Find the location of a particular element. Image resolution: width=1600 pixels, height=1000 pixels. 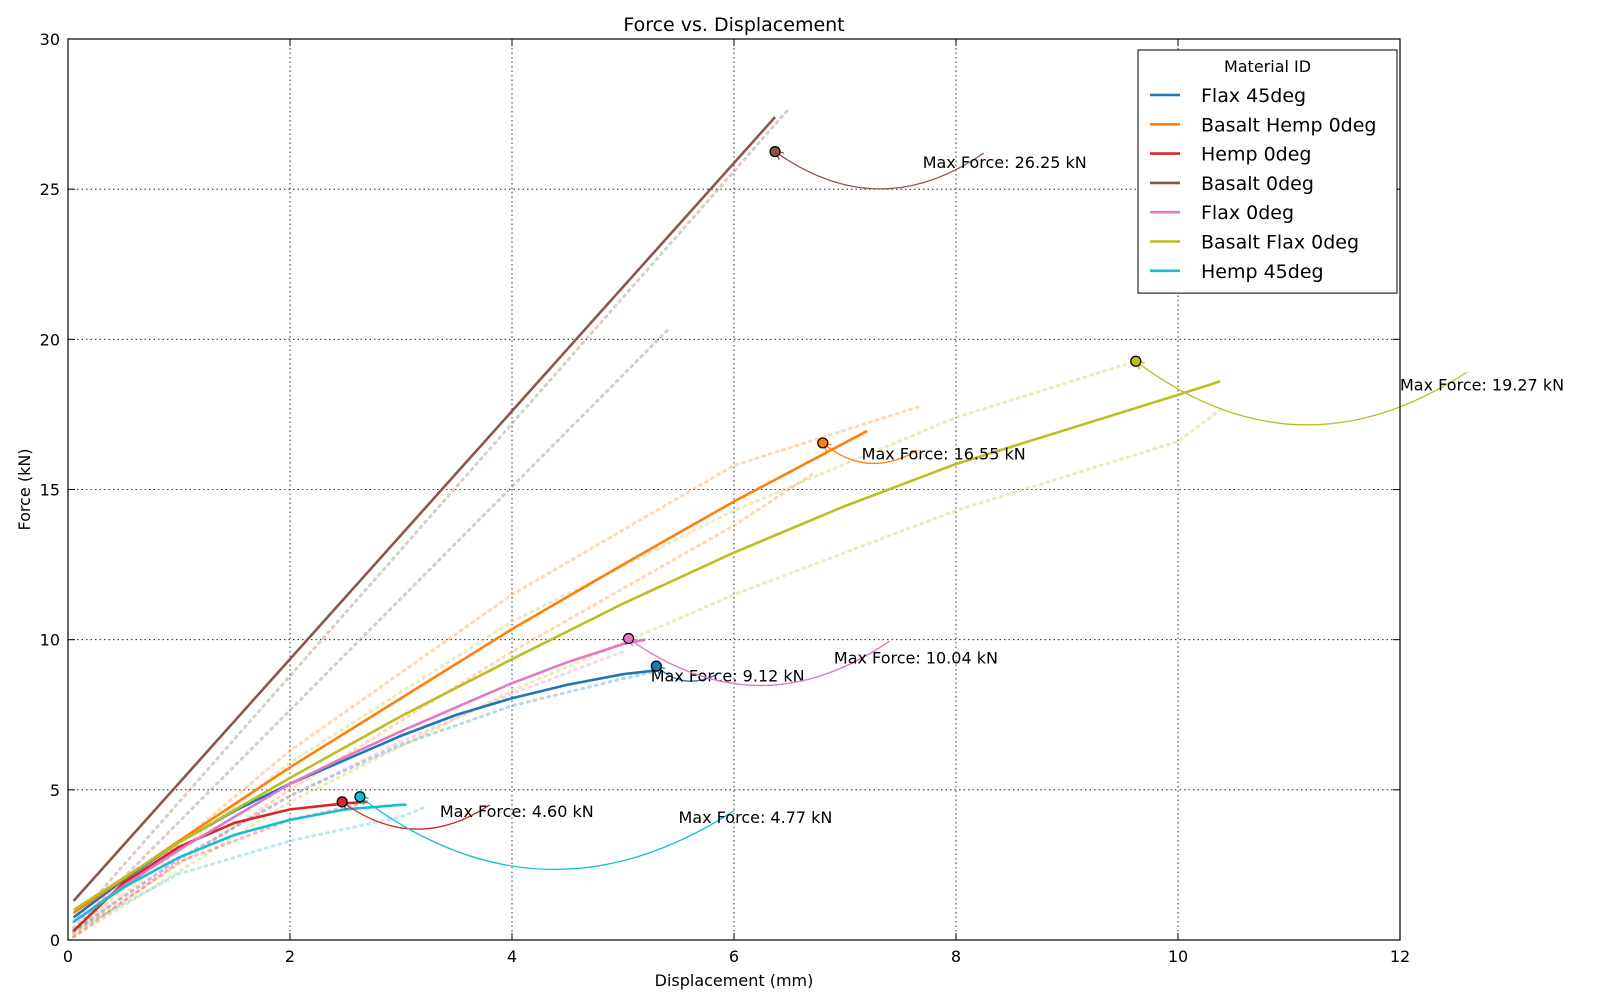

max-force-marker-hemp-0deg is located at coordinates (342, 802).